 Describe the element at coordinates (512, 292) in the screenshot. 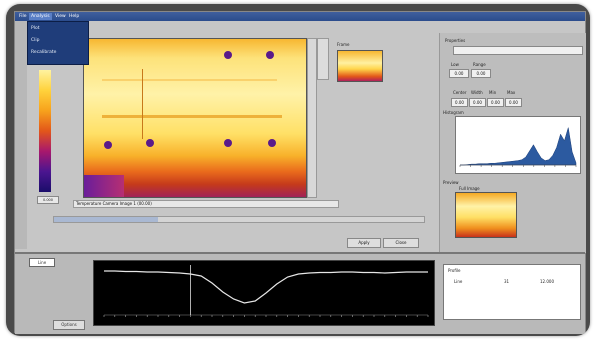

I see `profile-legend: Profile Line 31 12.000` at that location.